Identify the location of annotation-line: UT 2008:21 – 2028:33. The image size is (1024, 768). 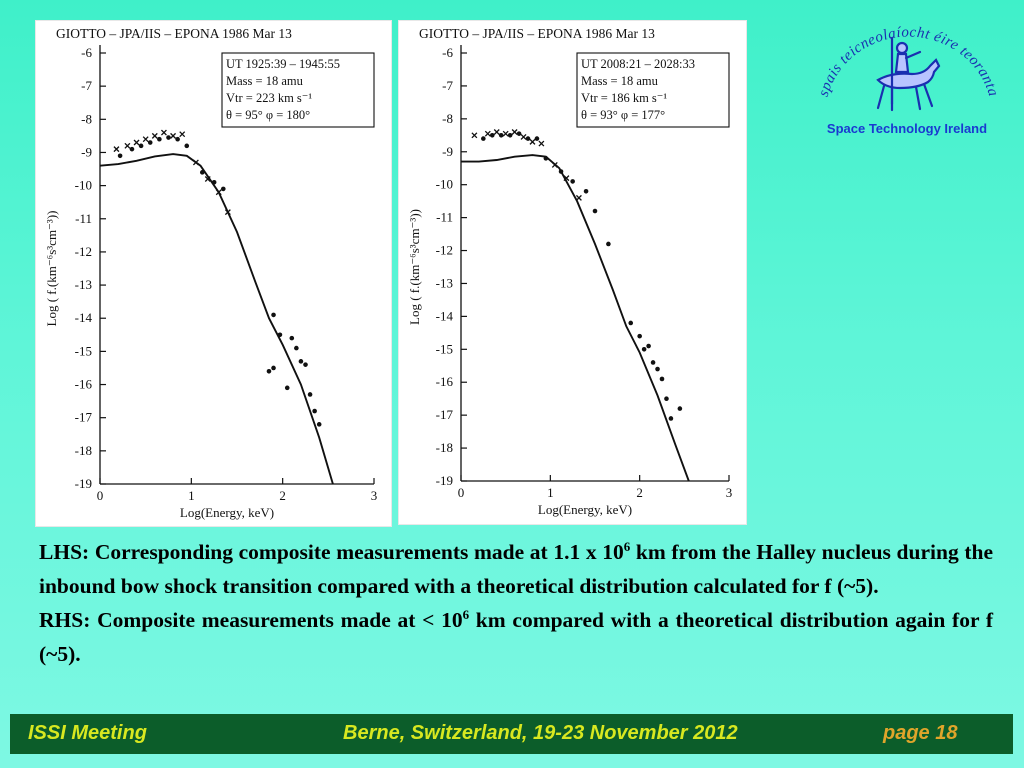
(638, 64).